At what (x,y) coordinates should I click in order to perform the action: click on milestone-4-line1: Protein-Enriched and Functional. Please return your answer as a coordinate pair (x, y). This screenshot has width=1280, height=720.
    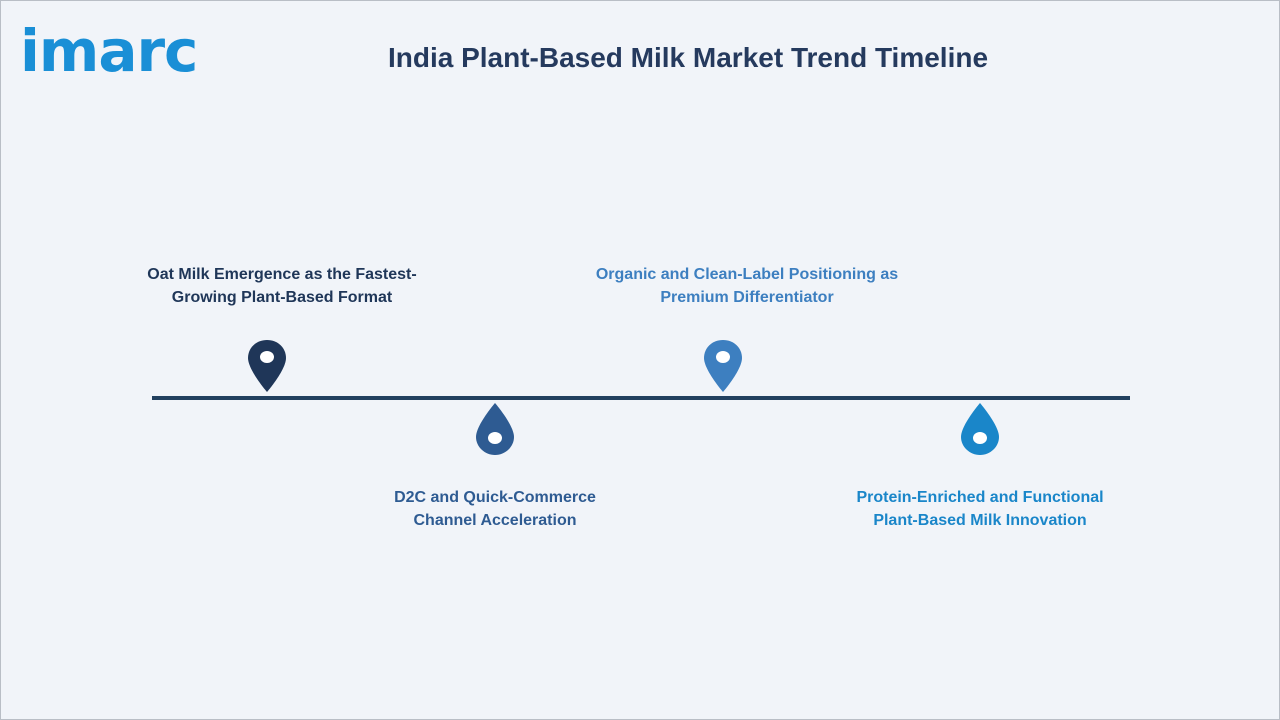
    Looking at the image, I should click on (980, 497).